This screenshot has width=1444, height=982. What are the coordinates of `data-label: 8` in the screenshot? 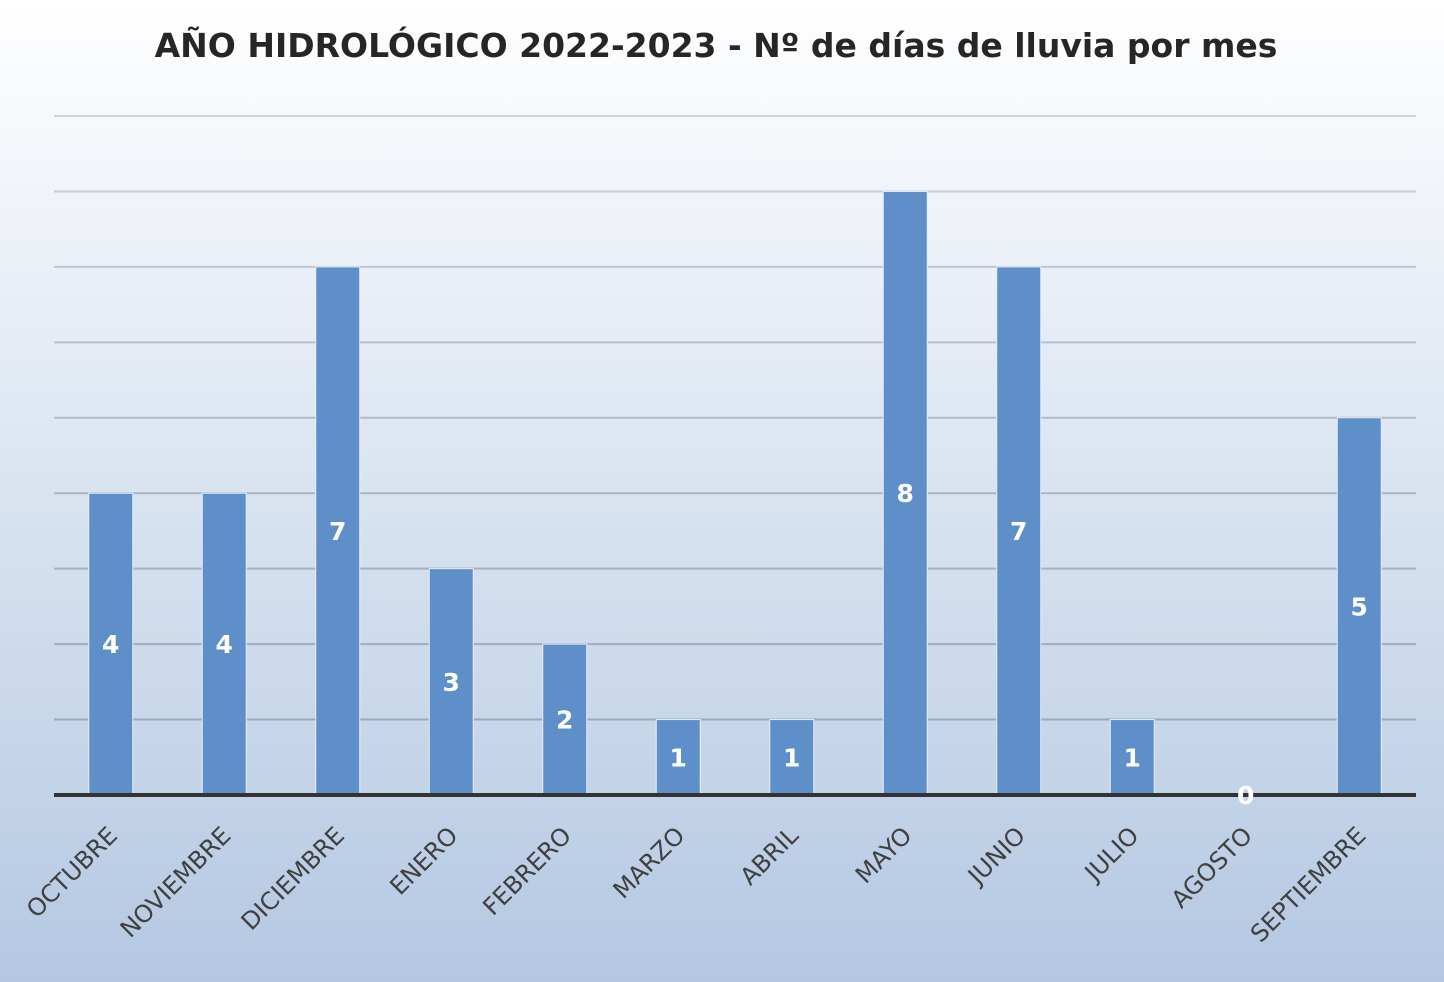 It's located at (905, 493).